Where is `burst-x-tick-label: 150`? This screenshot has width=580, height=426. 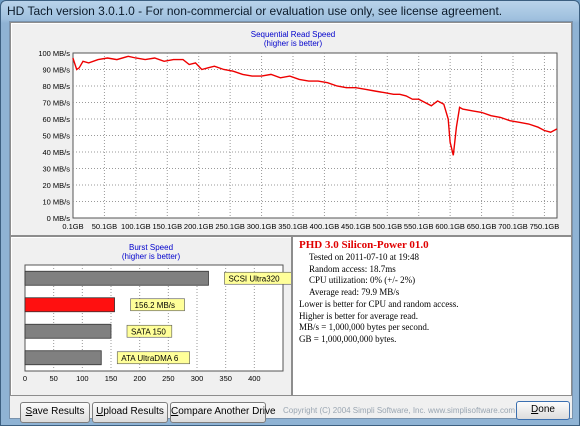 burst-x-tick-label: 150 is located at coordinates (111, 378).